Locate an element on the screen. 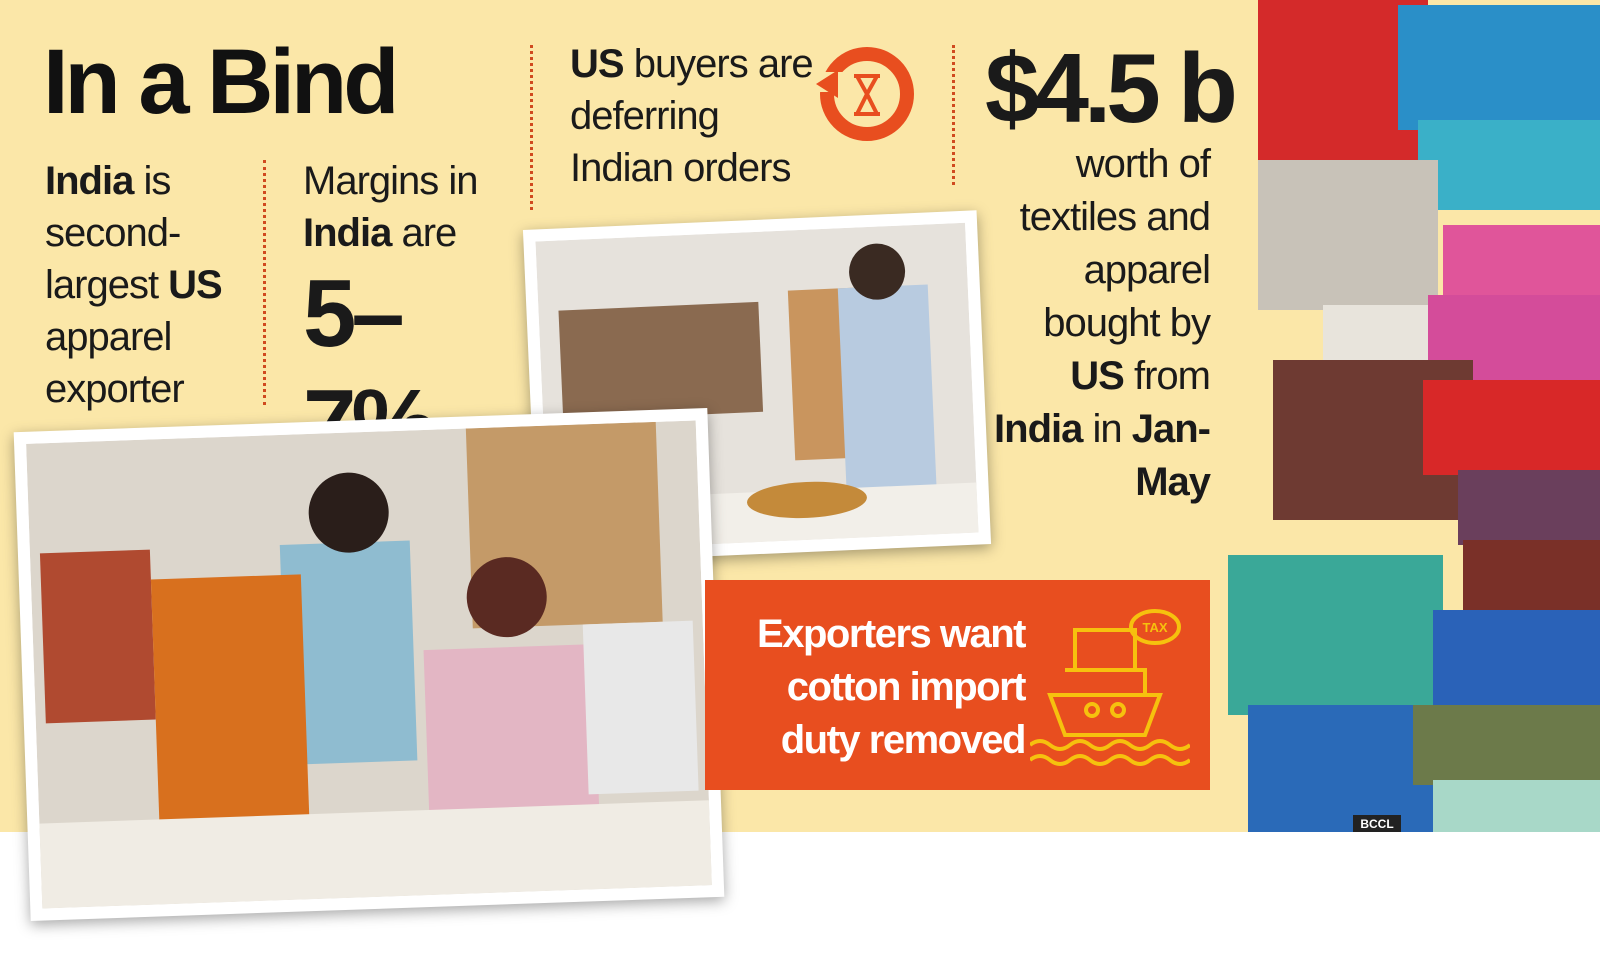  big-figure: $4.5 b is located at coordinates (1111, 88).